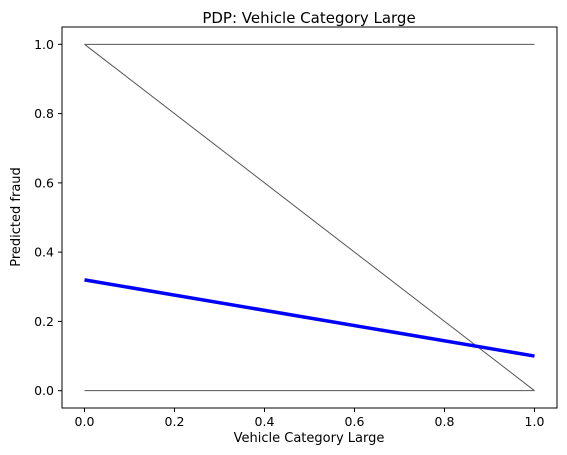  Describe the element at coordinates (85, 421) in the screenshot. I see `x-tick-label: 0.0` at that location.